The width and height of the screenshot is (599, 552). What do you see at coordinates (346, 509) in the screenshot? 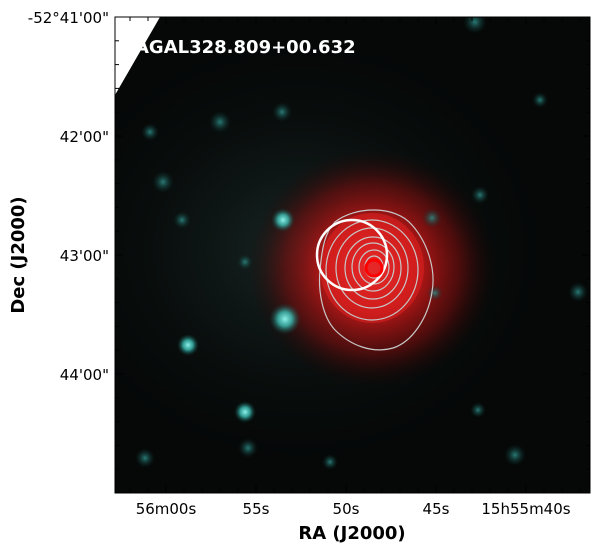
I see `x-tick-label: 50s` at bounding box center [346, 509].